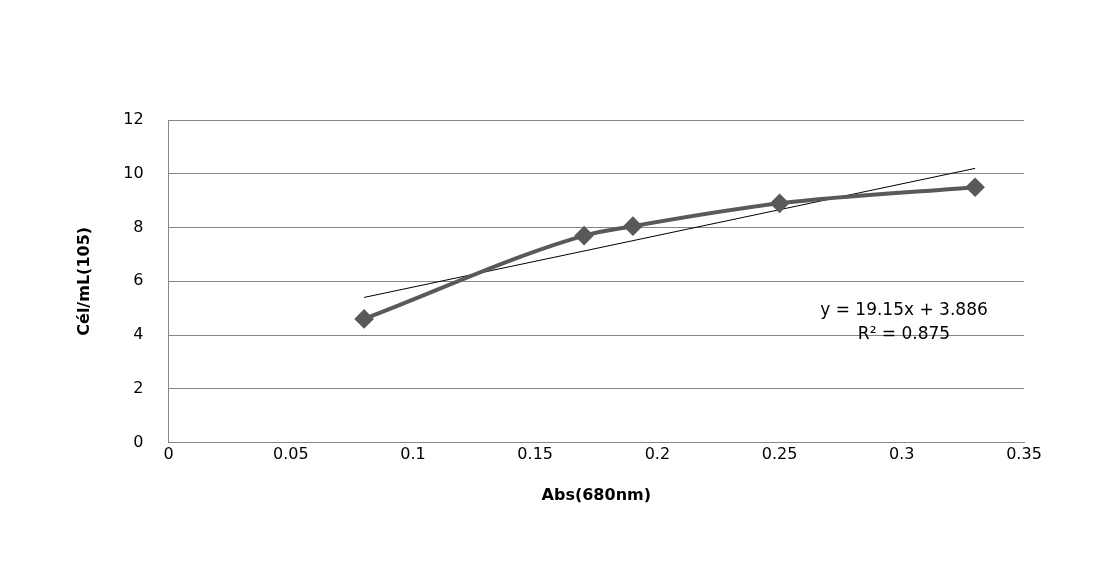  Describe the element at coordinates (138, 387) in the screenshot. I see `y-tick-label: 2` at that location.